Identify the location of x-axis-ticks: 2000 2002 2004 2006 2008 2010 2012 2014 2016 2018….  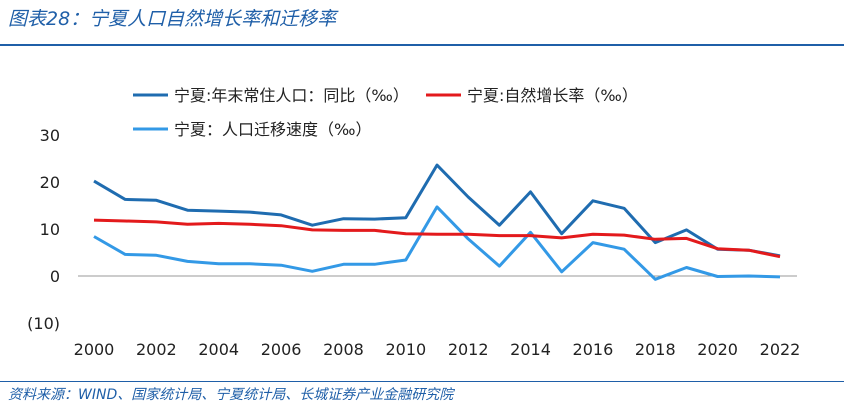
(437, 349).